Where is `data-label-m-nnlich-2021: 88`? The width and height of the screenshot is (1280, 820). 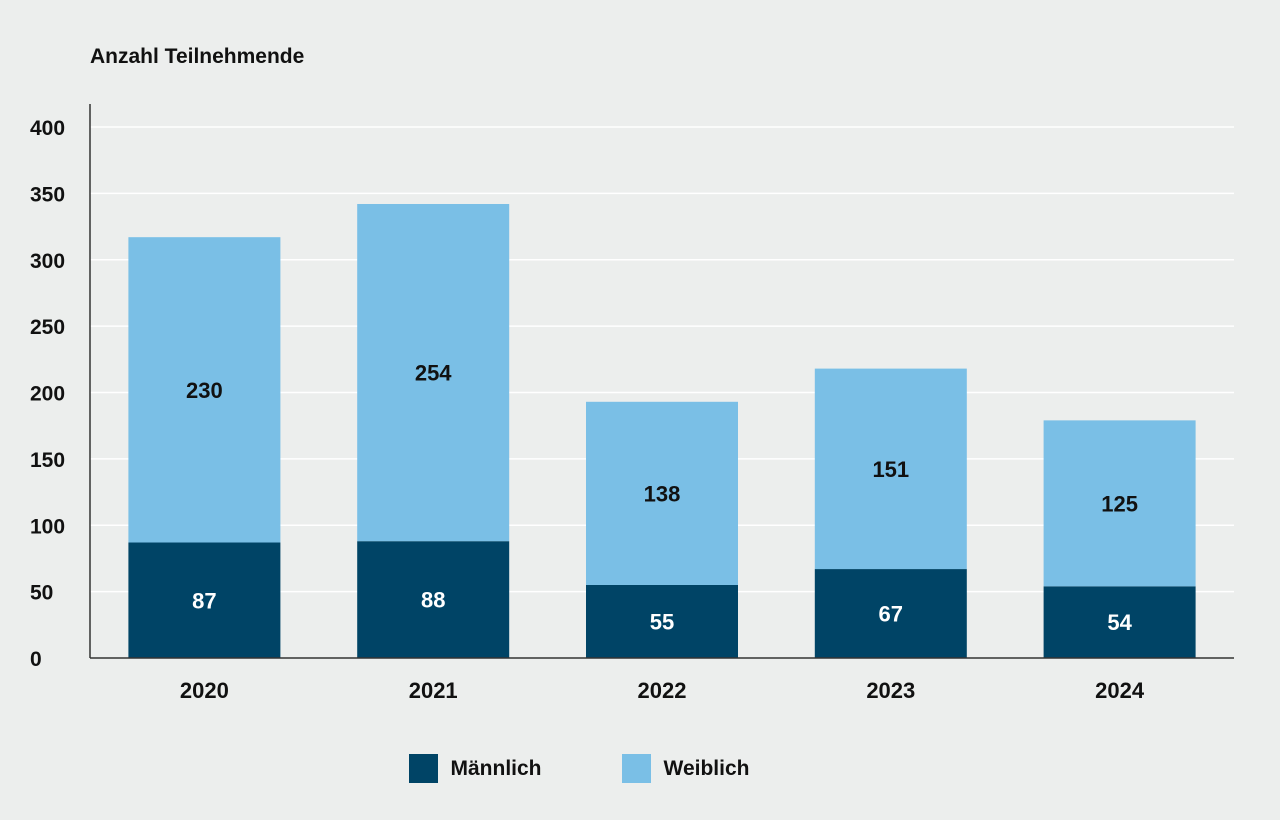
data-label-m-nnlich-2021: 88 is located at coordinates (433, 600).